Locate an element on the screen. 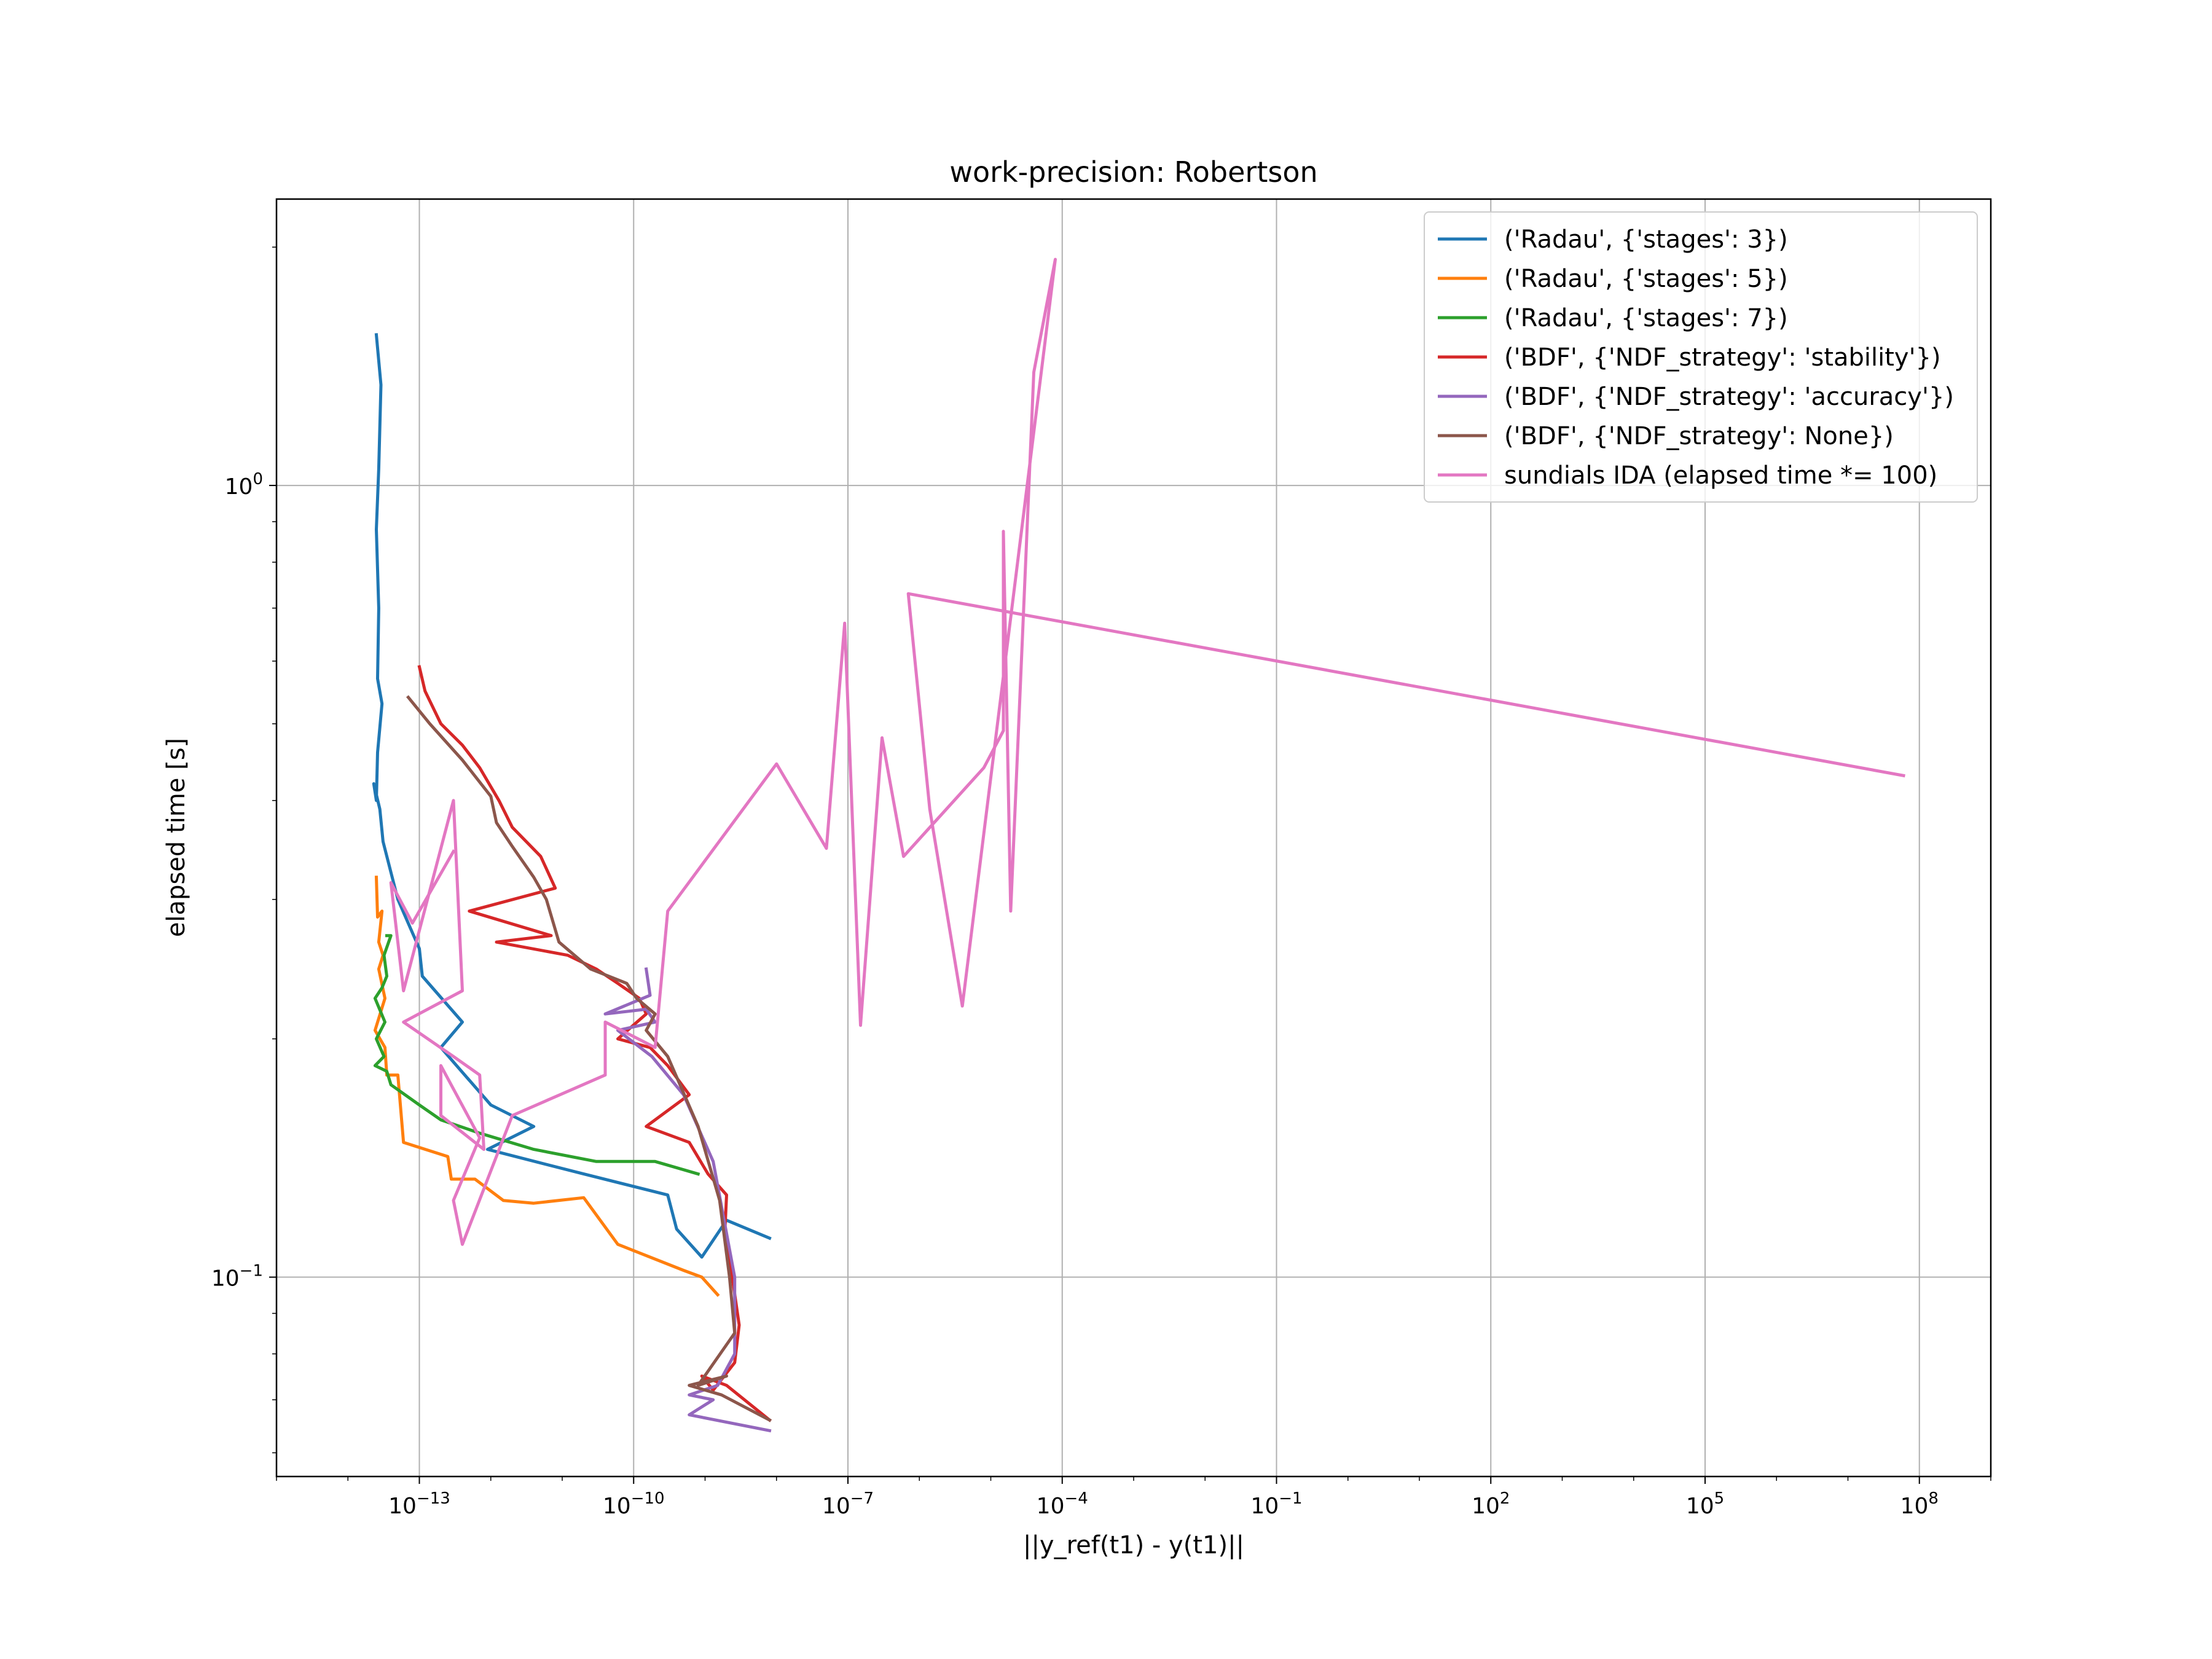  x-tick-label: 10⁻¹³ is located at coordinates (419, 1504).